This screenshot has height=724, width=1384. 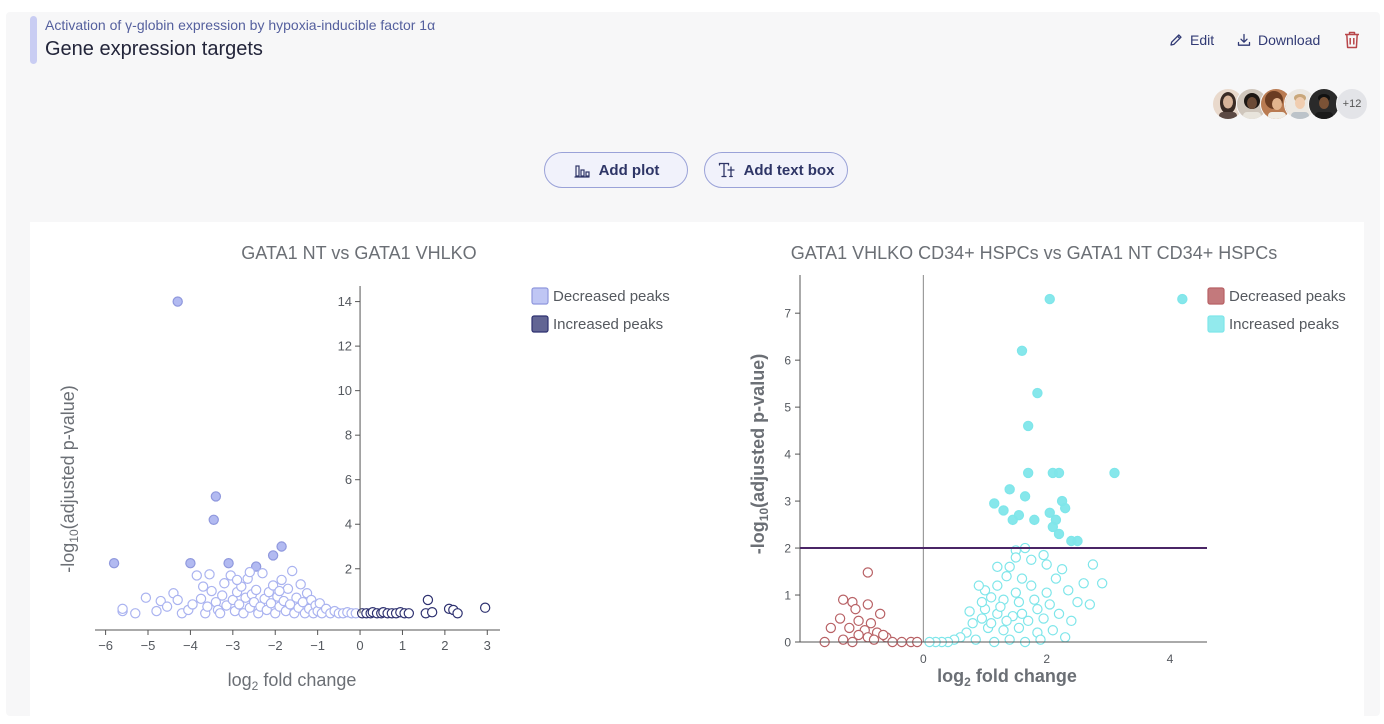 I want to click on legend-swatch-increased, so click(x=540, y=324).